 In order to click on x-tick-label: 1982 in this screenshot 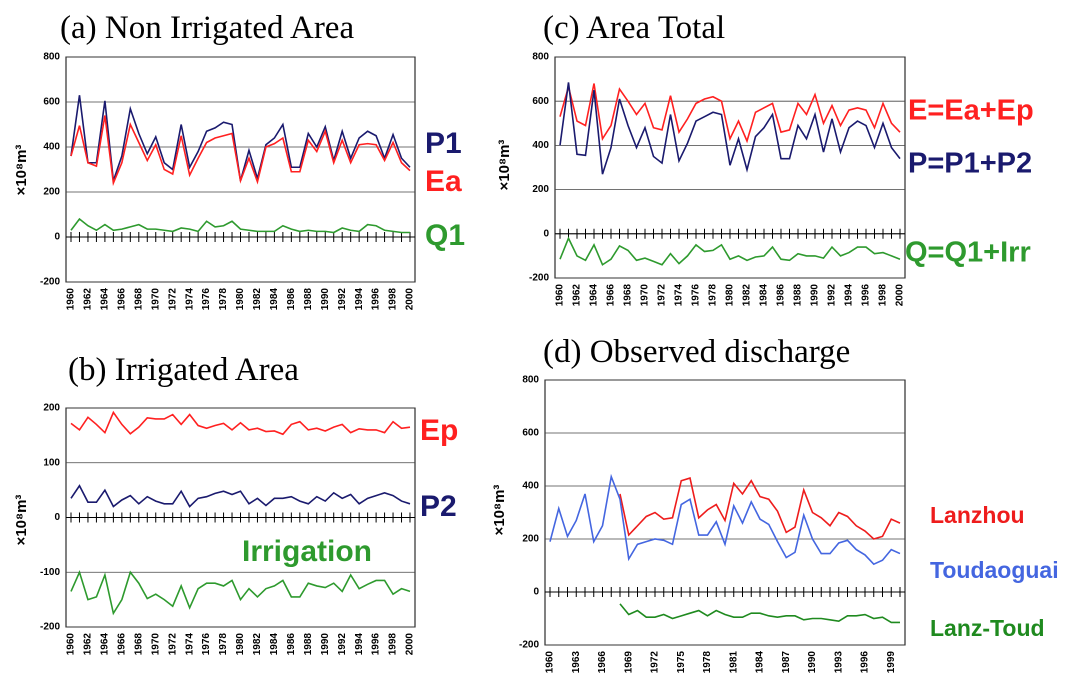, I will do `click(257, 299)`.